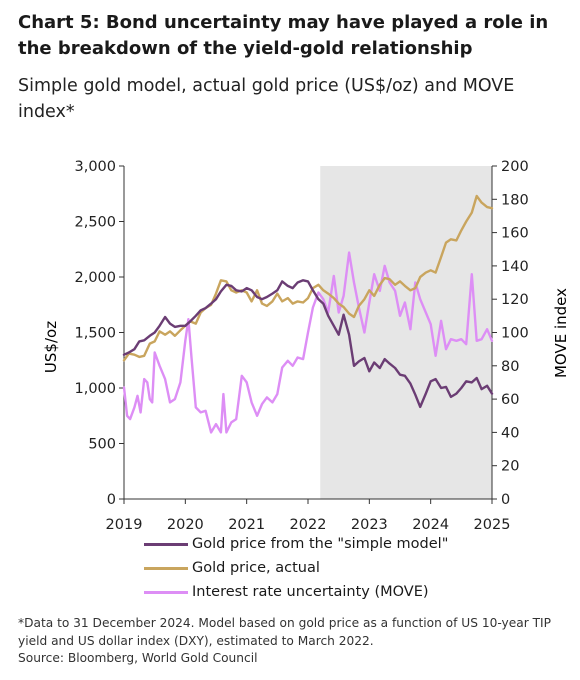 The image size is (580, 680). I want to click on legend-item-actual: Gold price, actual, so click(296, 568).